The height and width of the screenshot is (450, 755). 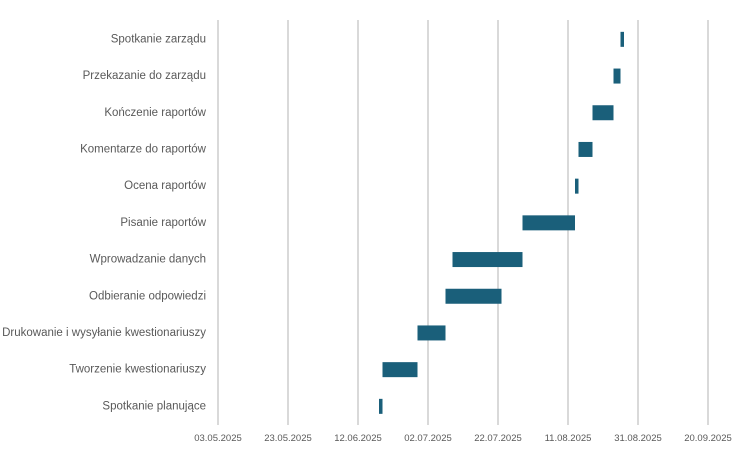 What do you see at coordinates (708, 438) in the screenshot?
I see `x-tick-label: 20.09.2025` at bounding box center [708, 438].